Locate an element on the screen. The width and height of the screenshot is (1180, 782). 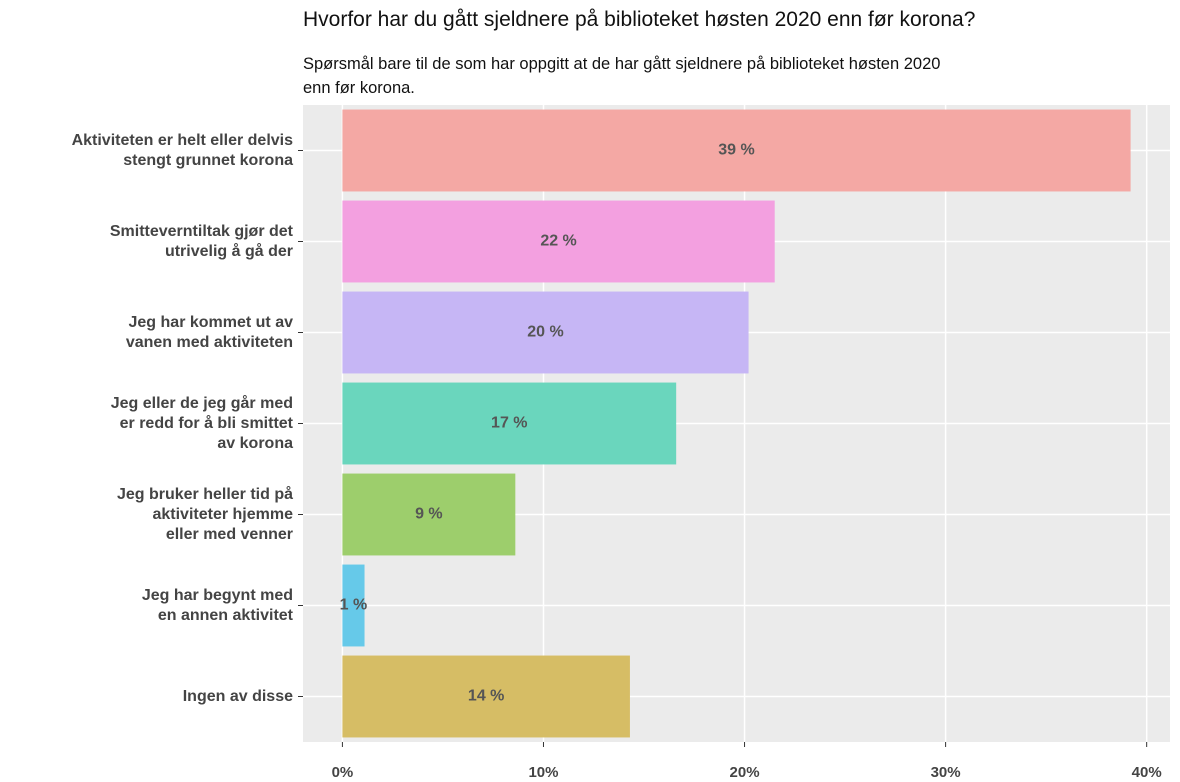
x-tick-label: 0% is located at coordinates (342, 772).